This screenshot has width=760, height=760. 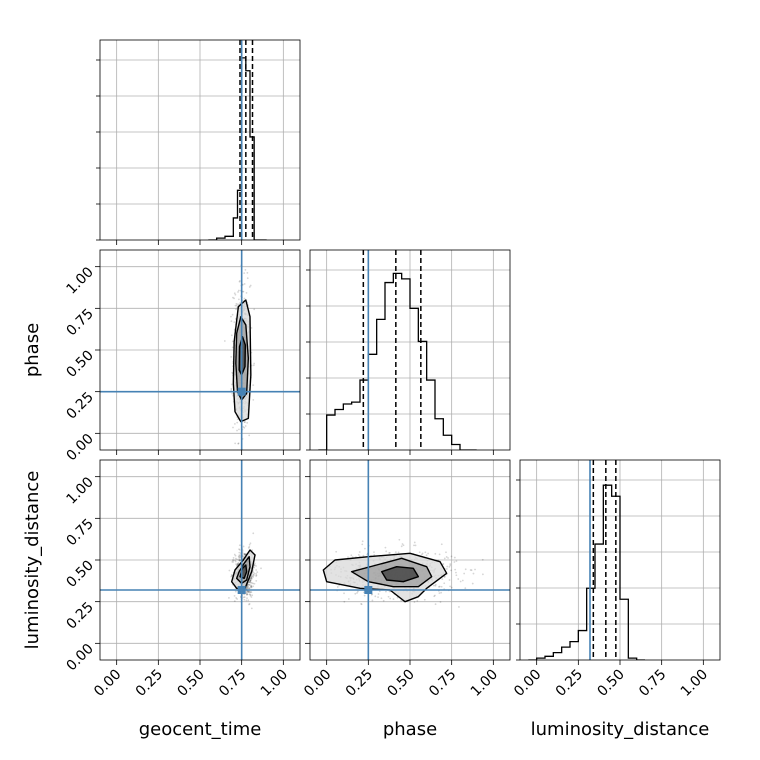 I want to click on histogram-step, so click(x=586, y=572).